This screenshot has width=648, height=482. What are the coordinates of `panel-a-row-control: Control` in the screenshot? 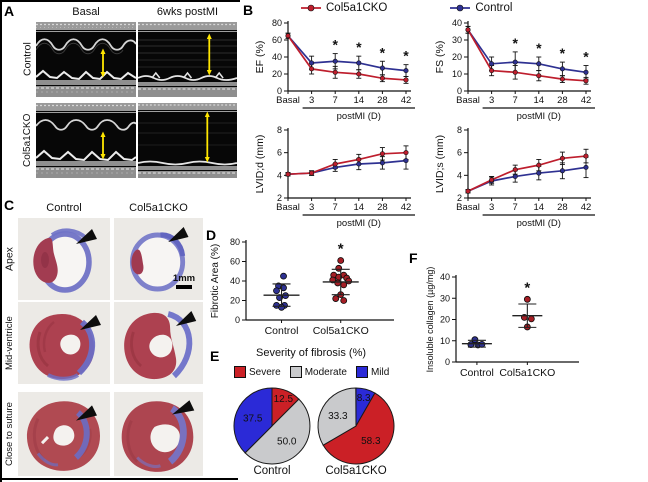 It's located at (27, 59).